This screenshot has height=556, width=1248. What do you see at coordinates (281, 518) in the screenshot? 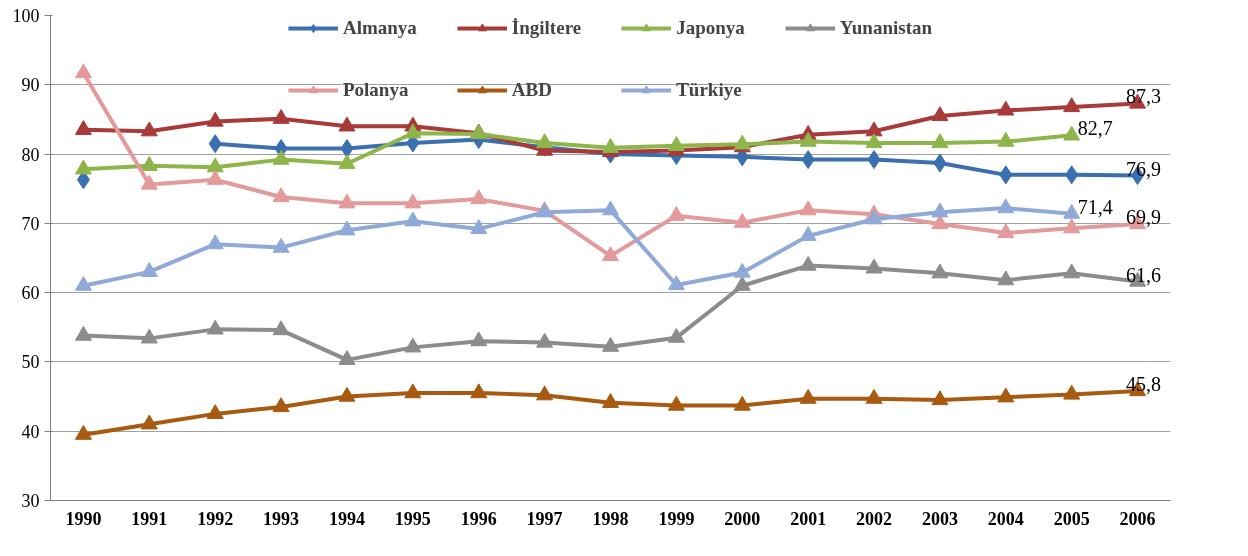
I see `x-tick-label: 1993` at bounding box center [281, 518].